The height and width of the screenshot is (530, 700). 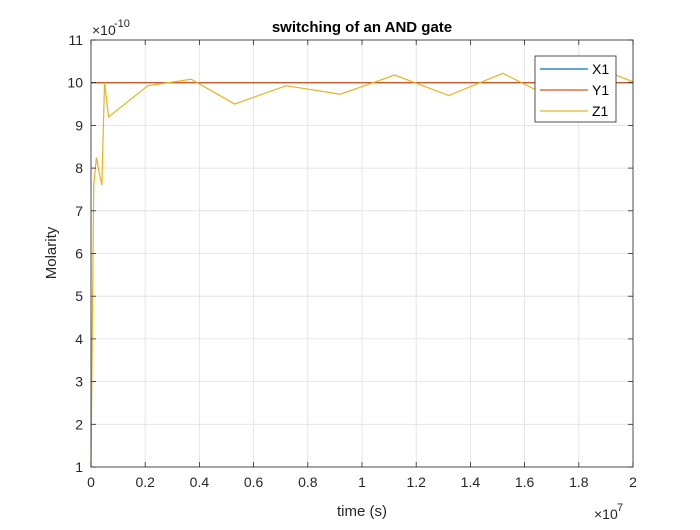 I want to click on y-tick-label: 2, so click(x=79, y=424).